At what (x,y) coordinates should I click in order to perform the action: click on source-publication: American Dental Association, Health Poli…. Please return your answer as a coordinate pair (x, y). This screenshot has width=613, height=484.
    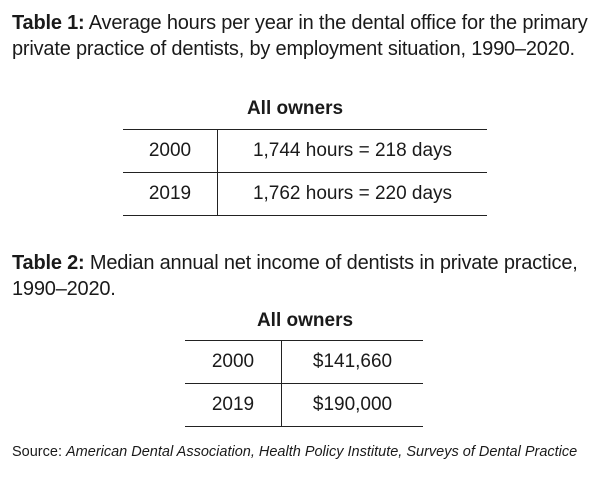
    Looking at the image, I should click on (322, 452).